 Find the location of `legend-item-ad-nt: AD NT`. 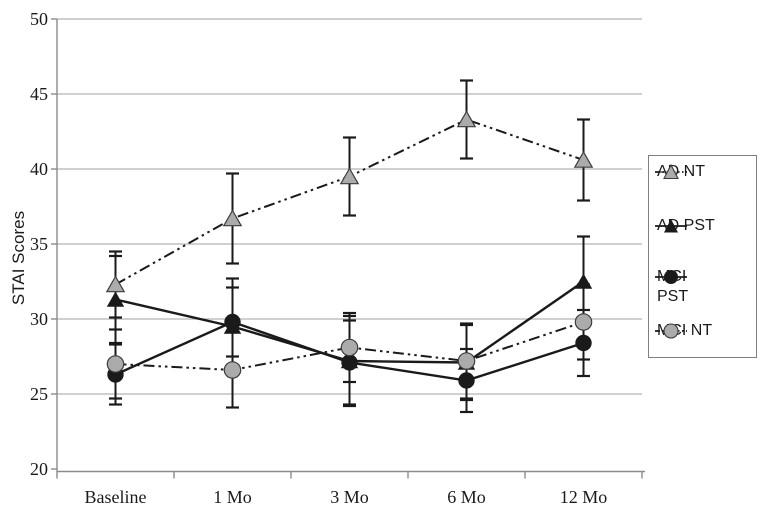

legend-item-ad-nt: AD NT is located at coordinates (679, 172).